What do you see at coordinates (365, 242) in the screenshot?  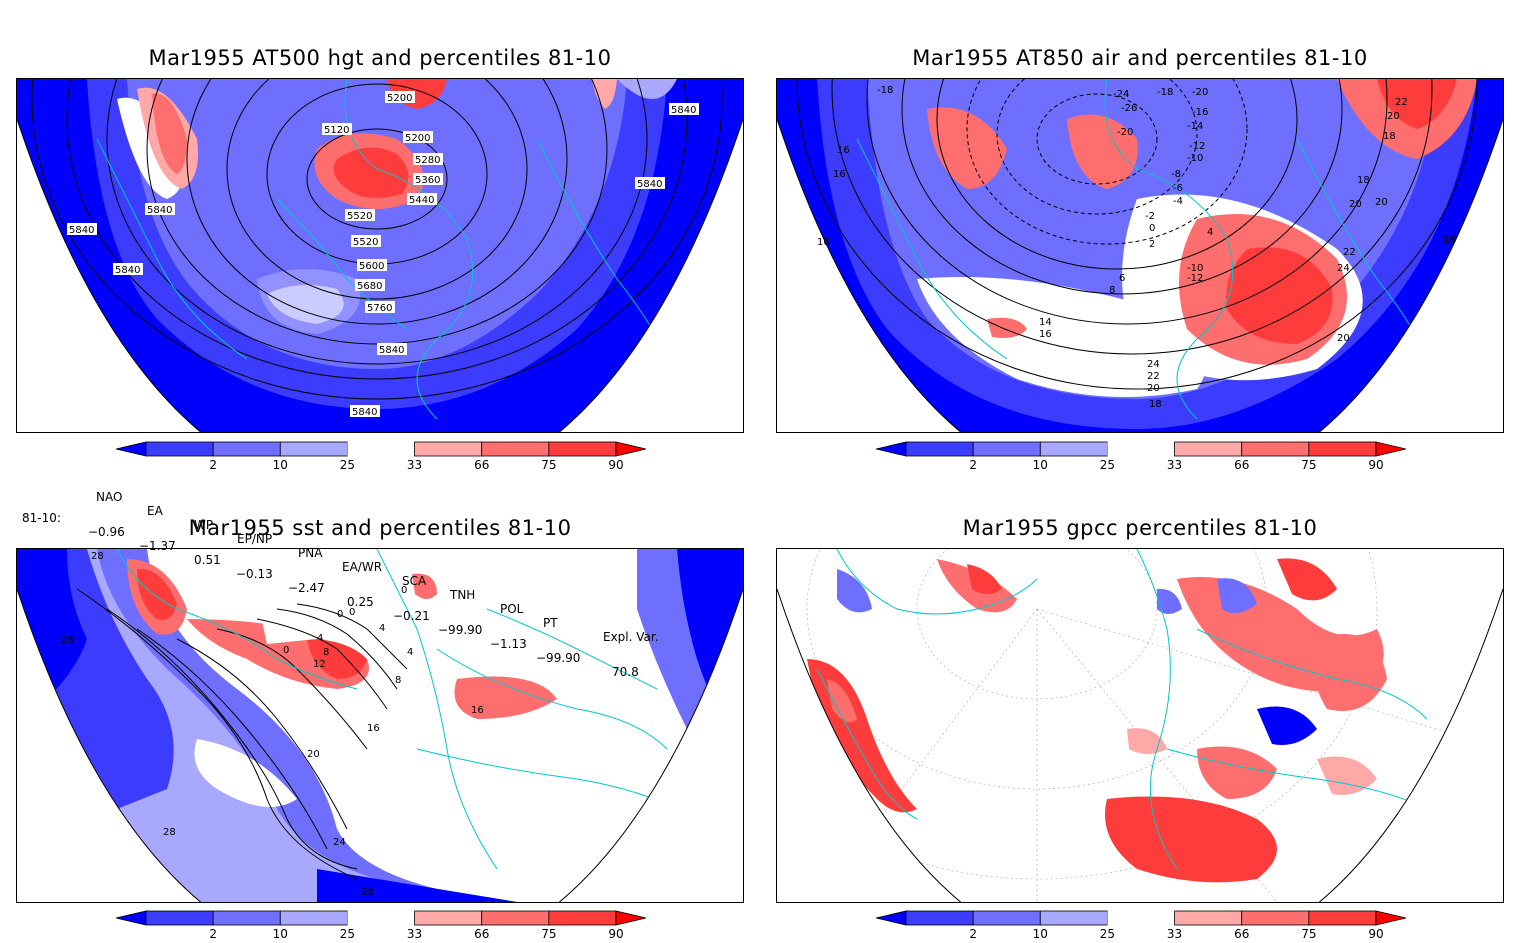 I see `contour-label: 5520` at bounding box center [365, 242].